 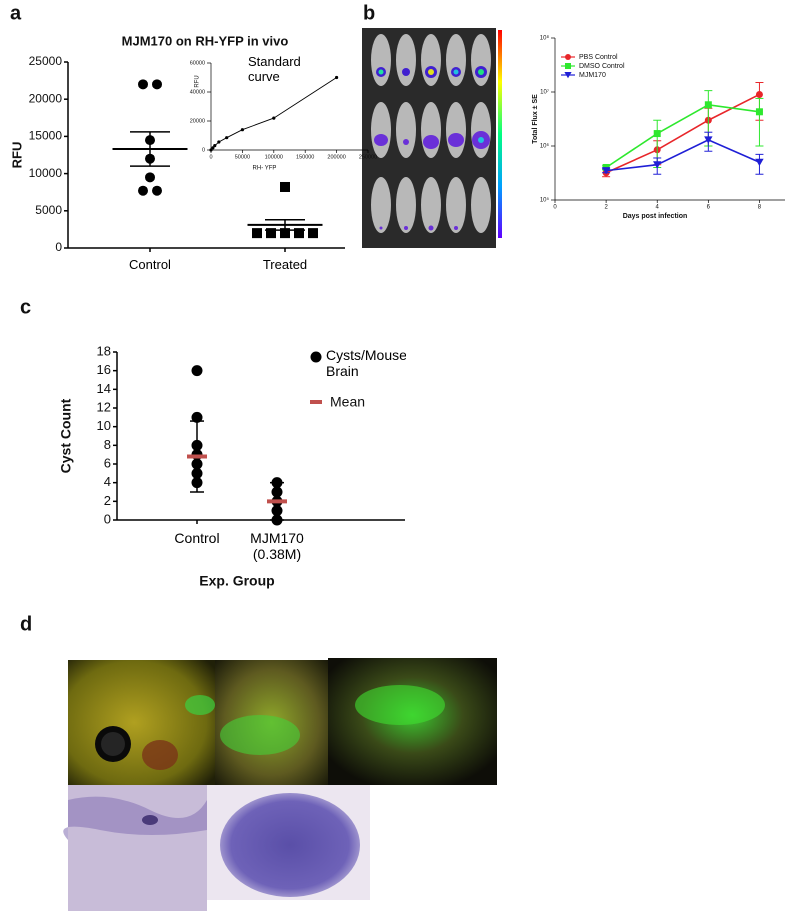 What do you see at coordinates (236, 581) in the screenshot?
I see `x-axis-label: Exp. Group` at bounding box center [236, 581].